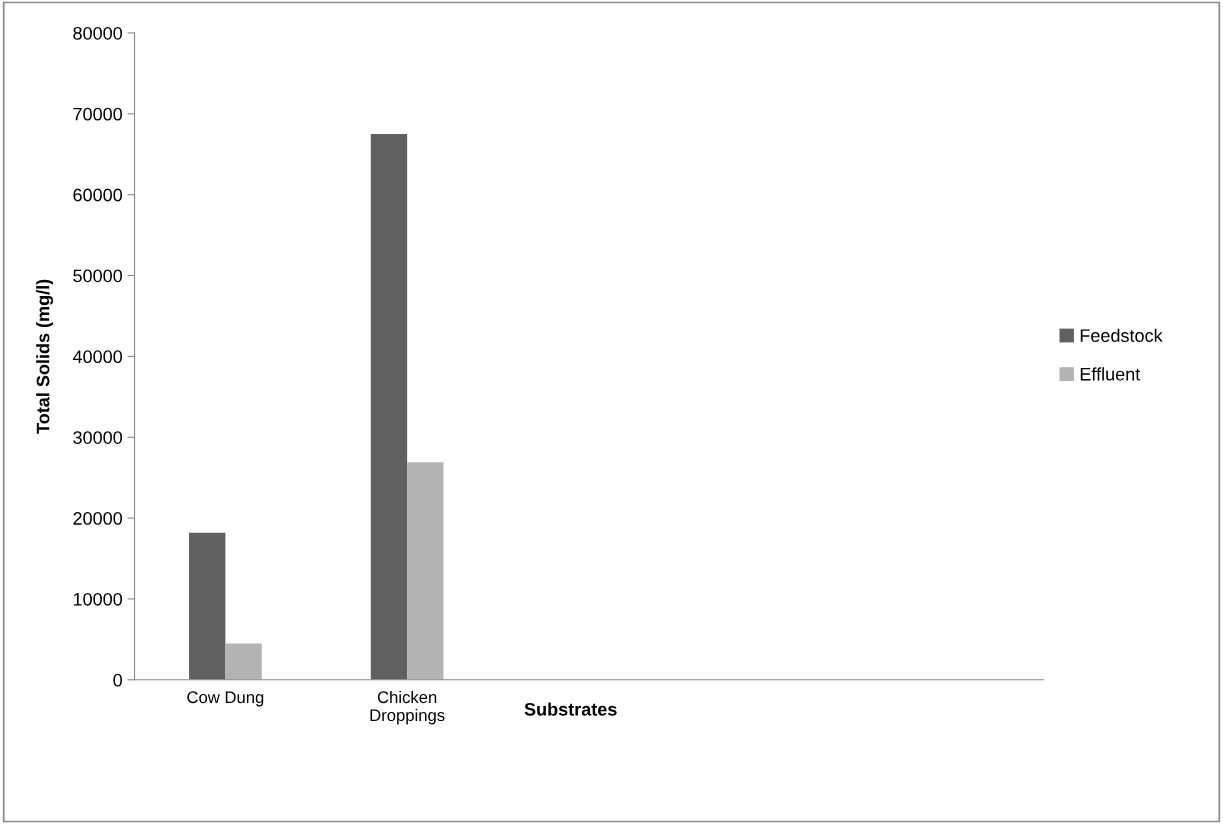 The image size is (1223, 824). What do you see at coordinates (98, 437) in the screenshot?
I see `y-tick-label: 30000` at bounding box center [98, 437].